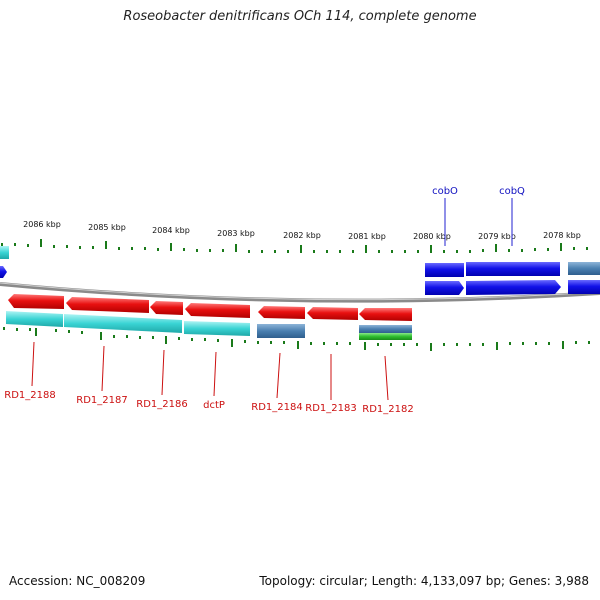  What do you see at coordinates (101, 400) in the screenshot?
I see `gene-label-rd1-2187: RD1_2187` at bounding box center [101, 400].